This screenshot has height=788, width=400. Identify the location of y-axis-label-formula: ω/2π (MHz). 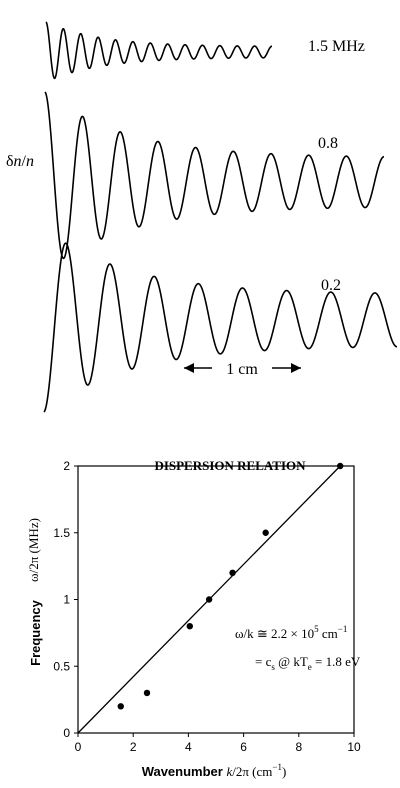
(33, 550).